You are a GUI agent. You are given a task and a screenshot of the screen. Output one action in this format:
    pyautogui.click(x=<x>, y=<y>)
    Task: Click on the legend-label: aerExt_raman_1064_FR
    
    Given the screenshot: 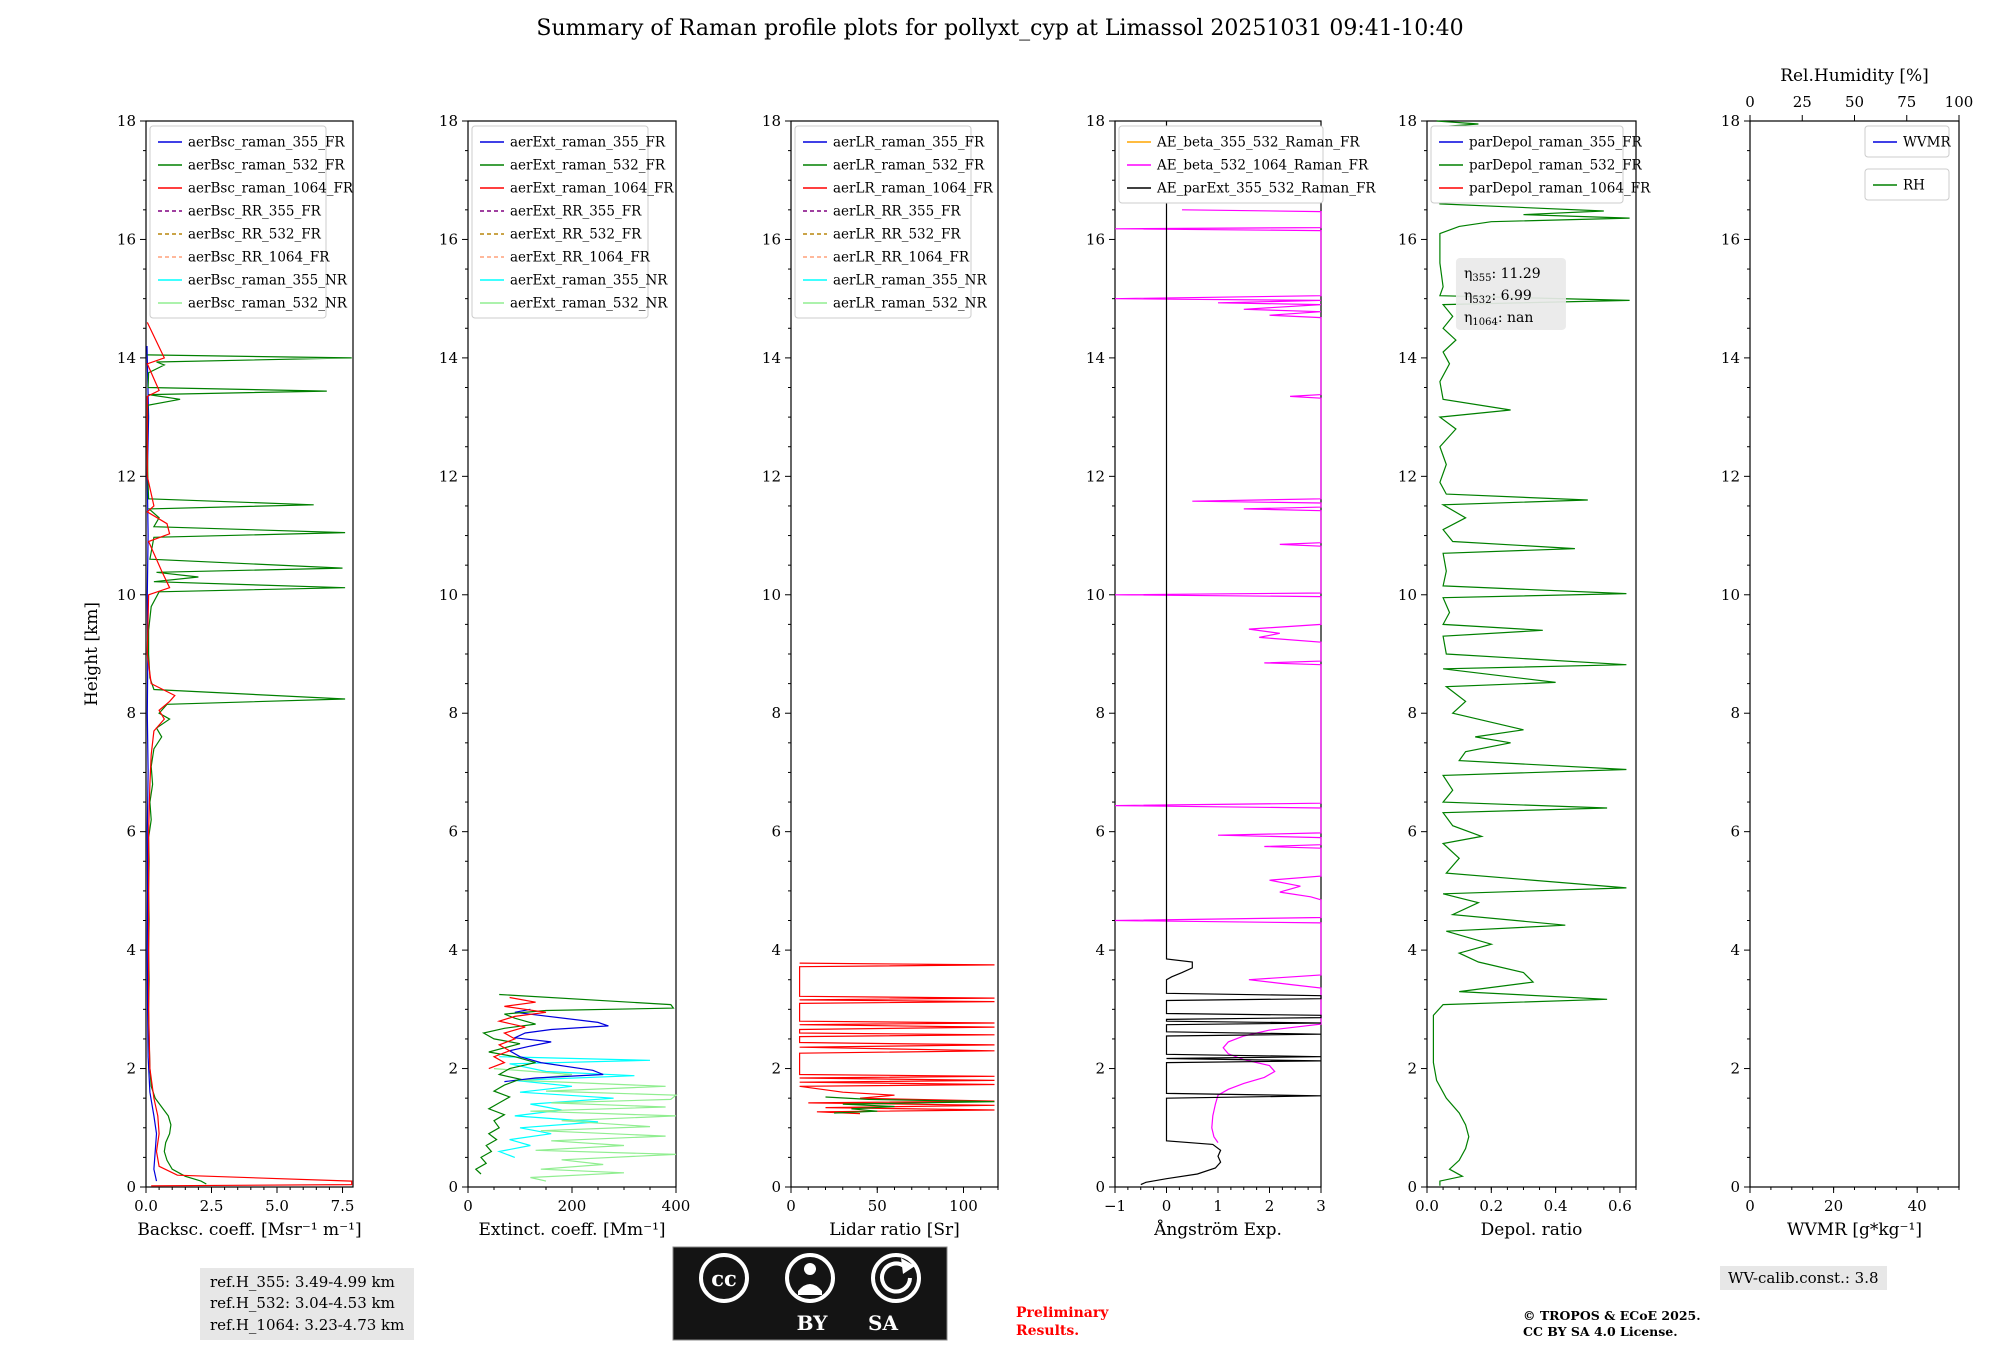 What is the action you would take?
    pyautogui.click(x=592, y=189)
    